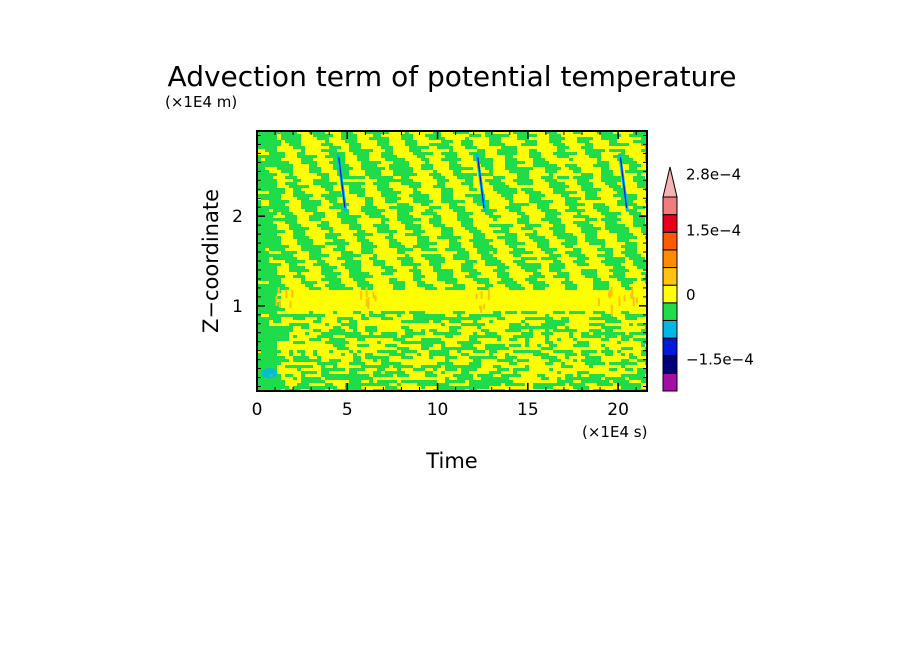  Describe the element at coordinates (670, 311) in the screenshot. I see `colorbar-swatch` at that location.